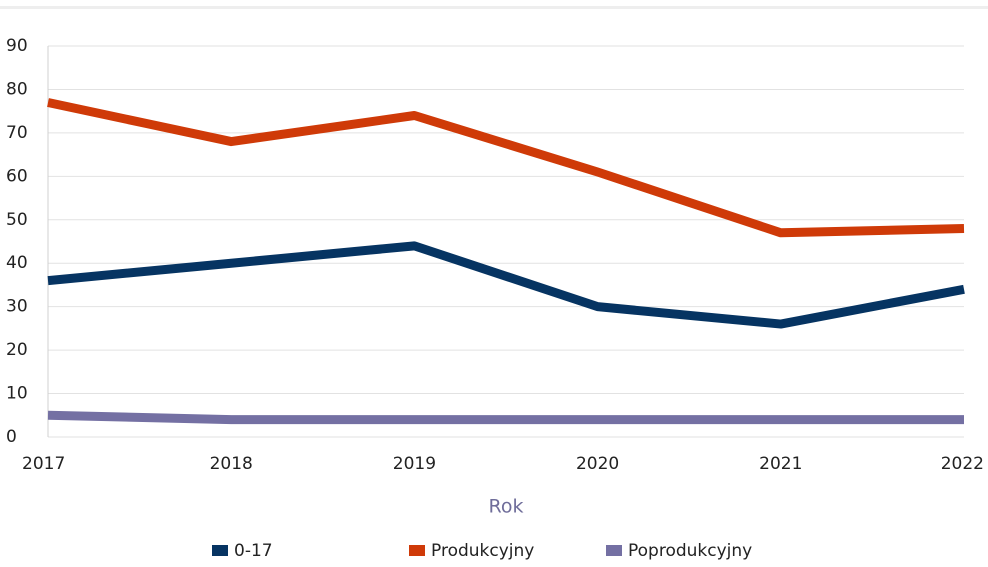  What do you see at coordinates (17, 307) in the screenshot?
I see `y-tick-label: 30` at bounding box center [17, 307].